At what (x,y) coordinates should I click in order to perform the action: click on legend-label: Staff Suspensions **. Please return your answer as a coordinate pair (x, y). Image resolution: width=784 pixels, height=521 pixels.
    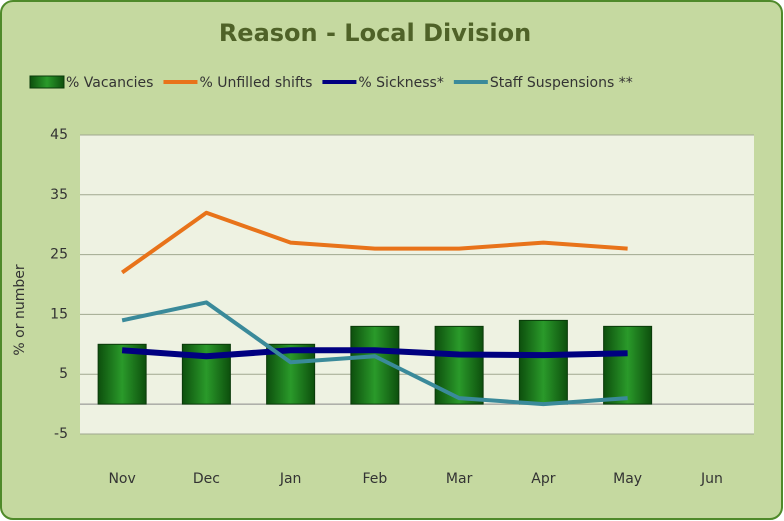
    Looking at the image, I should click on (561, 83).